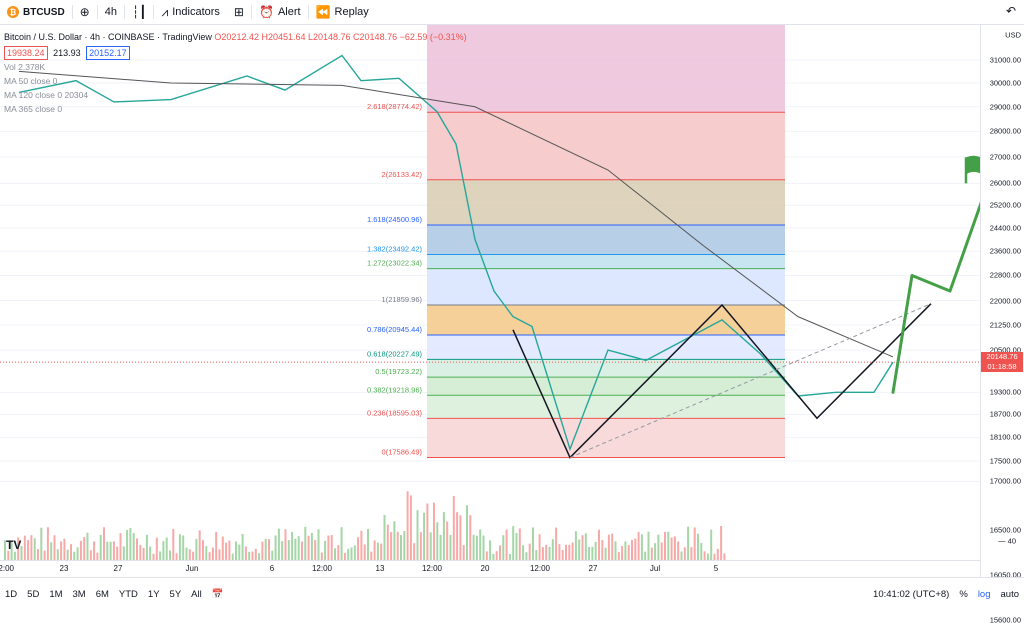  I want to click on indicators-button: ⩘ Indicators, so click(190, 12).